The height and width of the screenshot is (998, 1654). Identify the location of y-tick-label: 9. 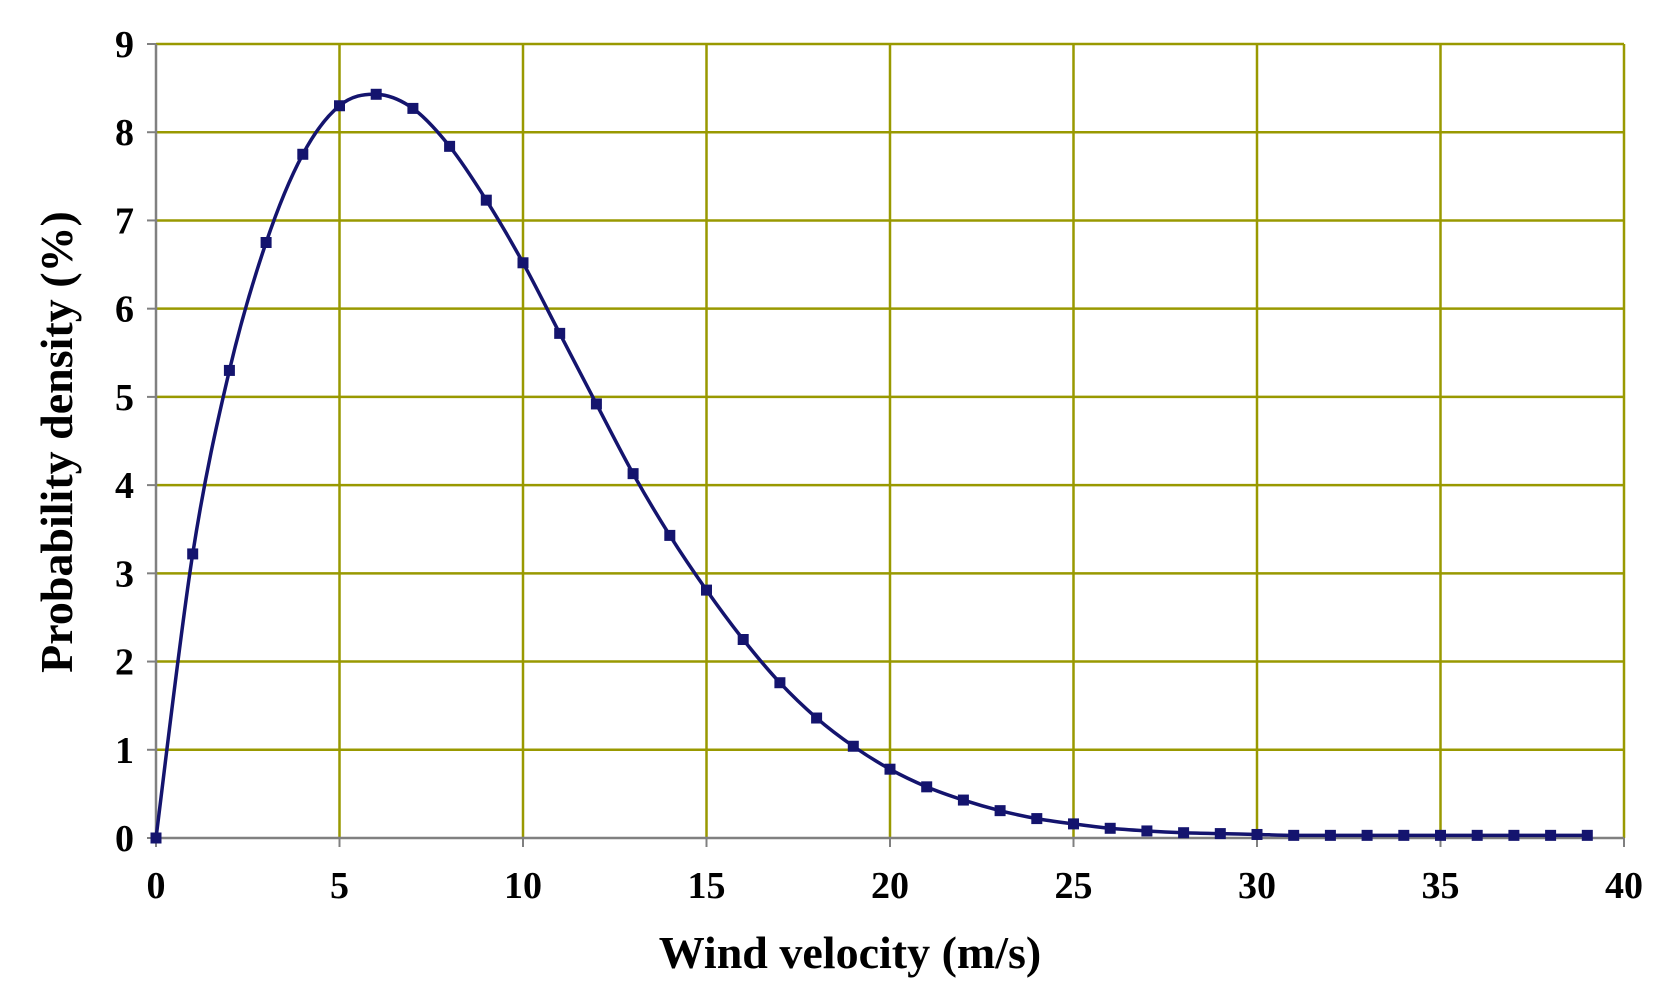
(124, 45).